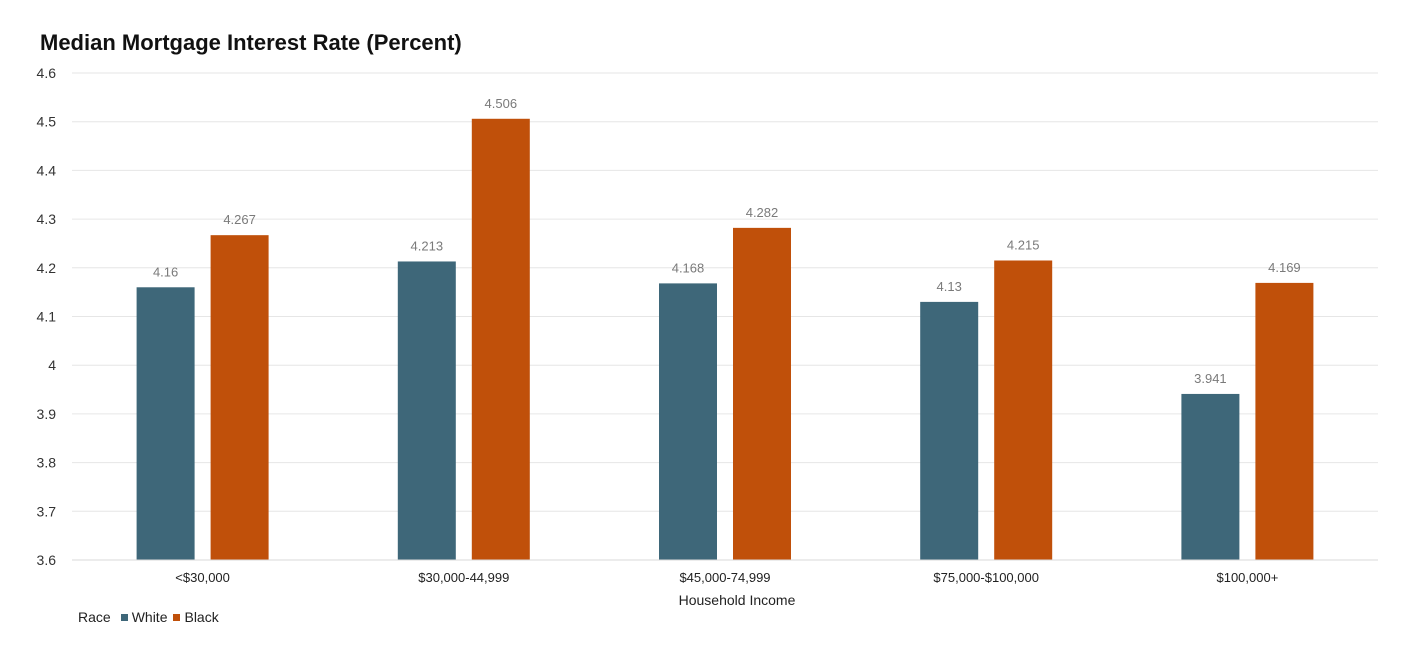  What do you see at coordinates (52, 365) in the screenshot?
I see `y-tick-label: 4` at bounding box center [52, 365].